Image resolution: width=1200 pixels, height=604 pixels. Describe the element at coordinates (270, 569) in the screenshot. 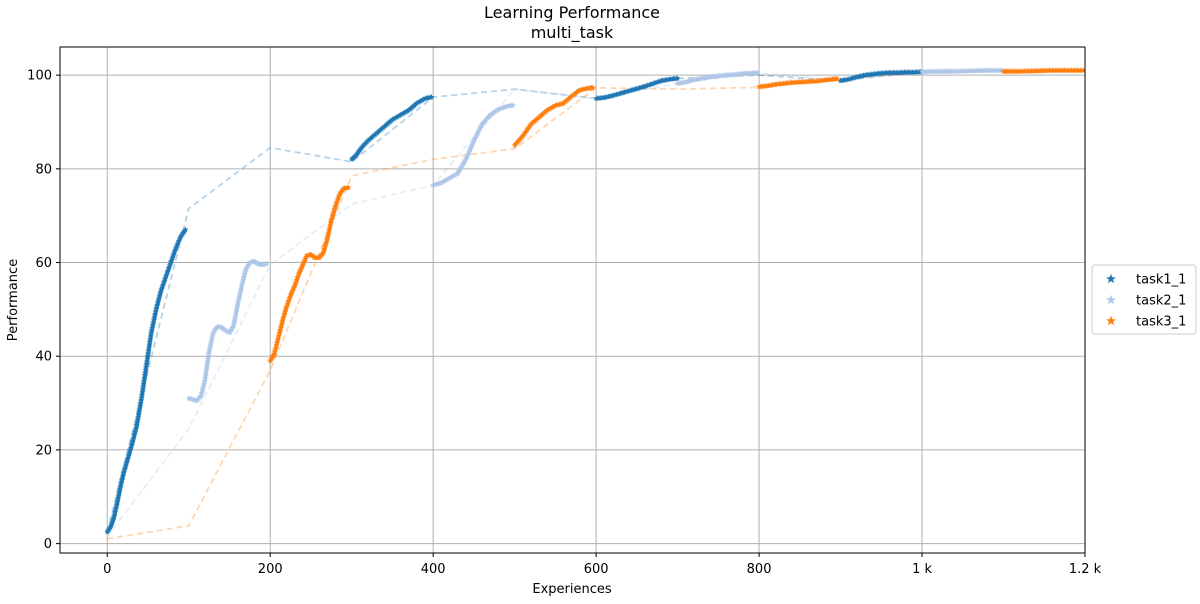

I see `x-tick-label: 200` at that location.